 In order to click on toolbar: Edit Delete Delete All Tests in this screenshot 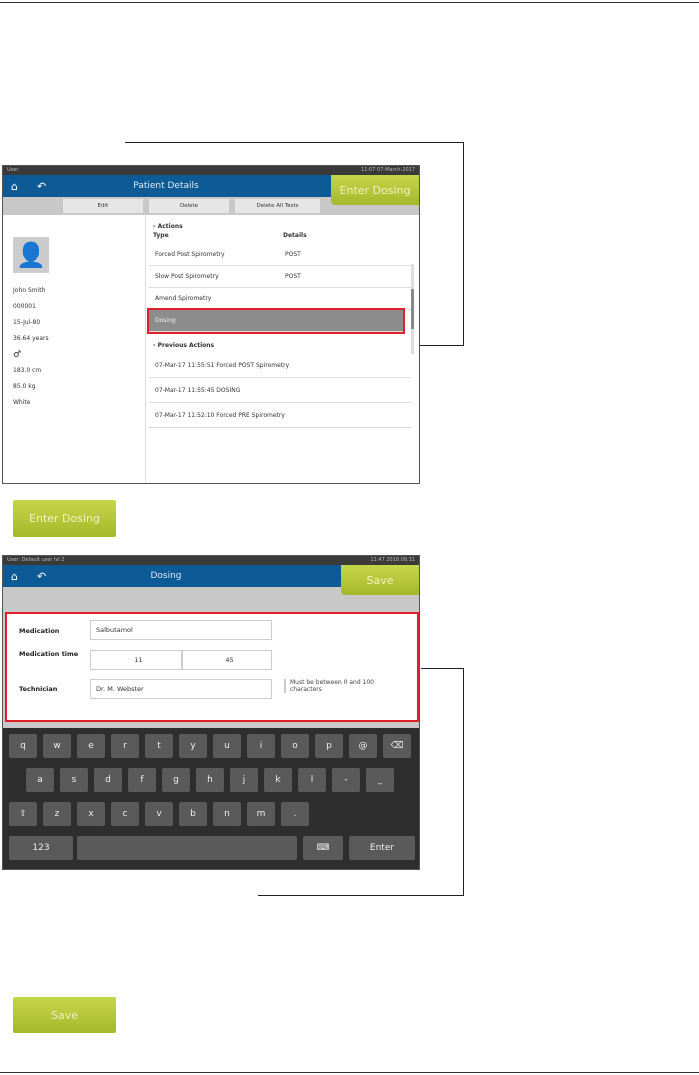, I will do `click(211, 206)`.